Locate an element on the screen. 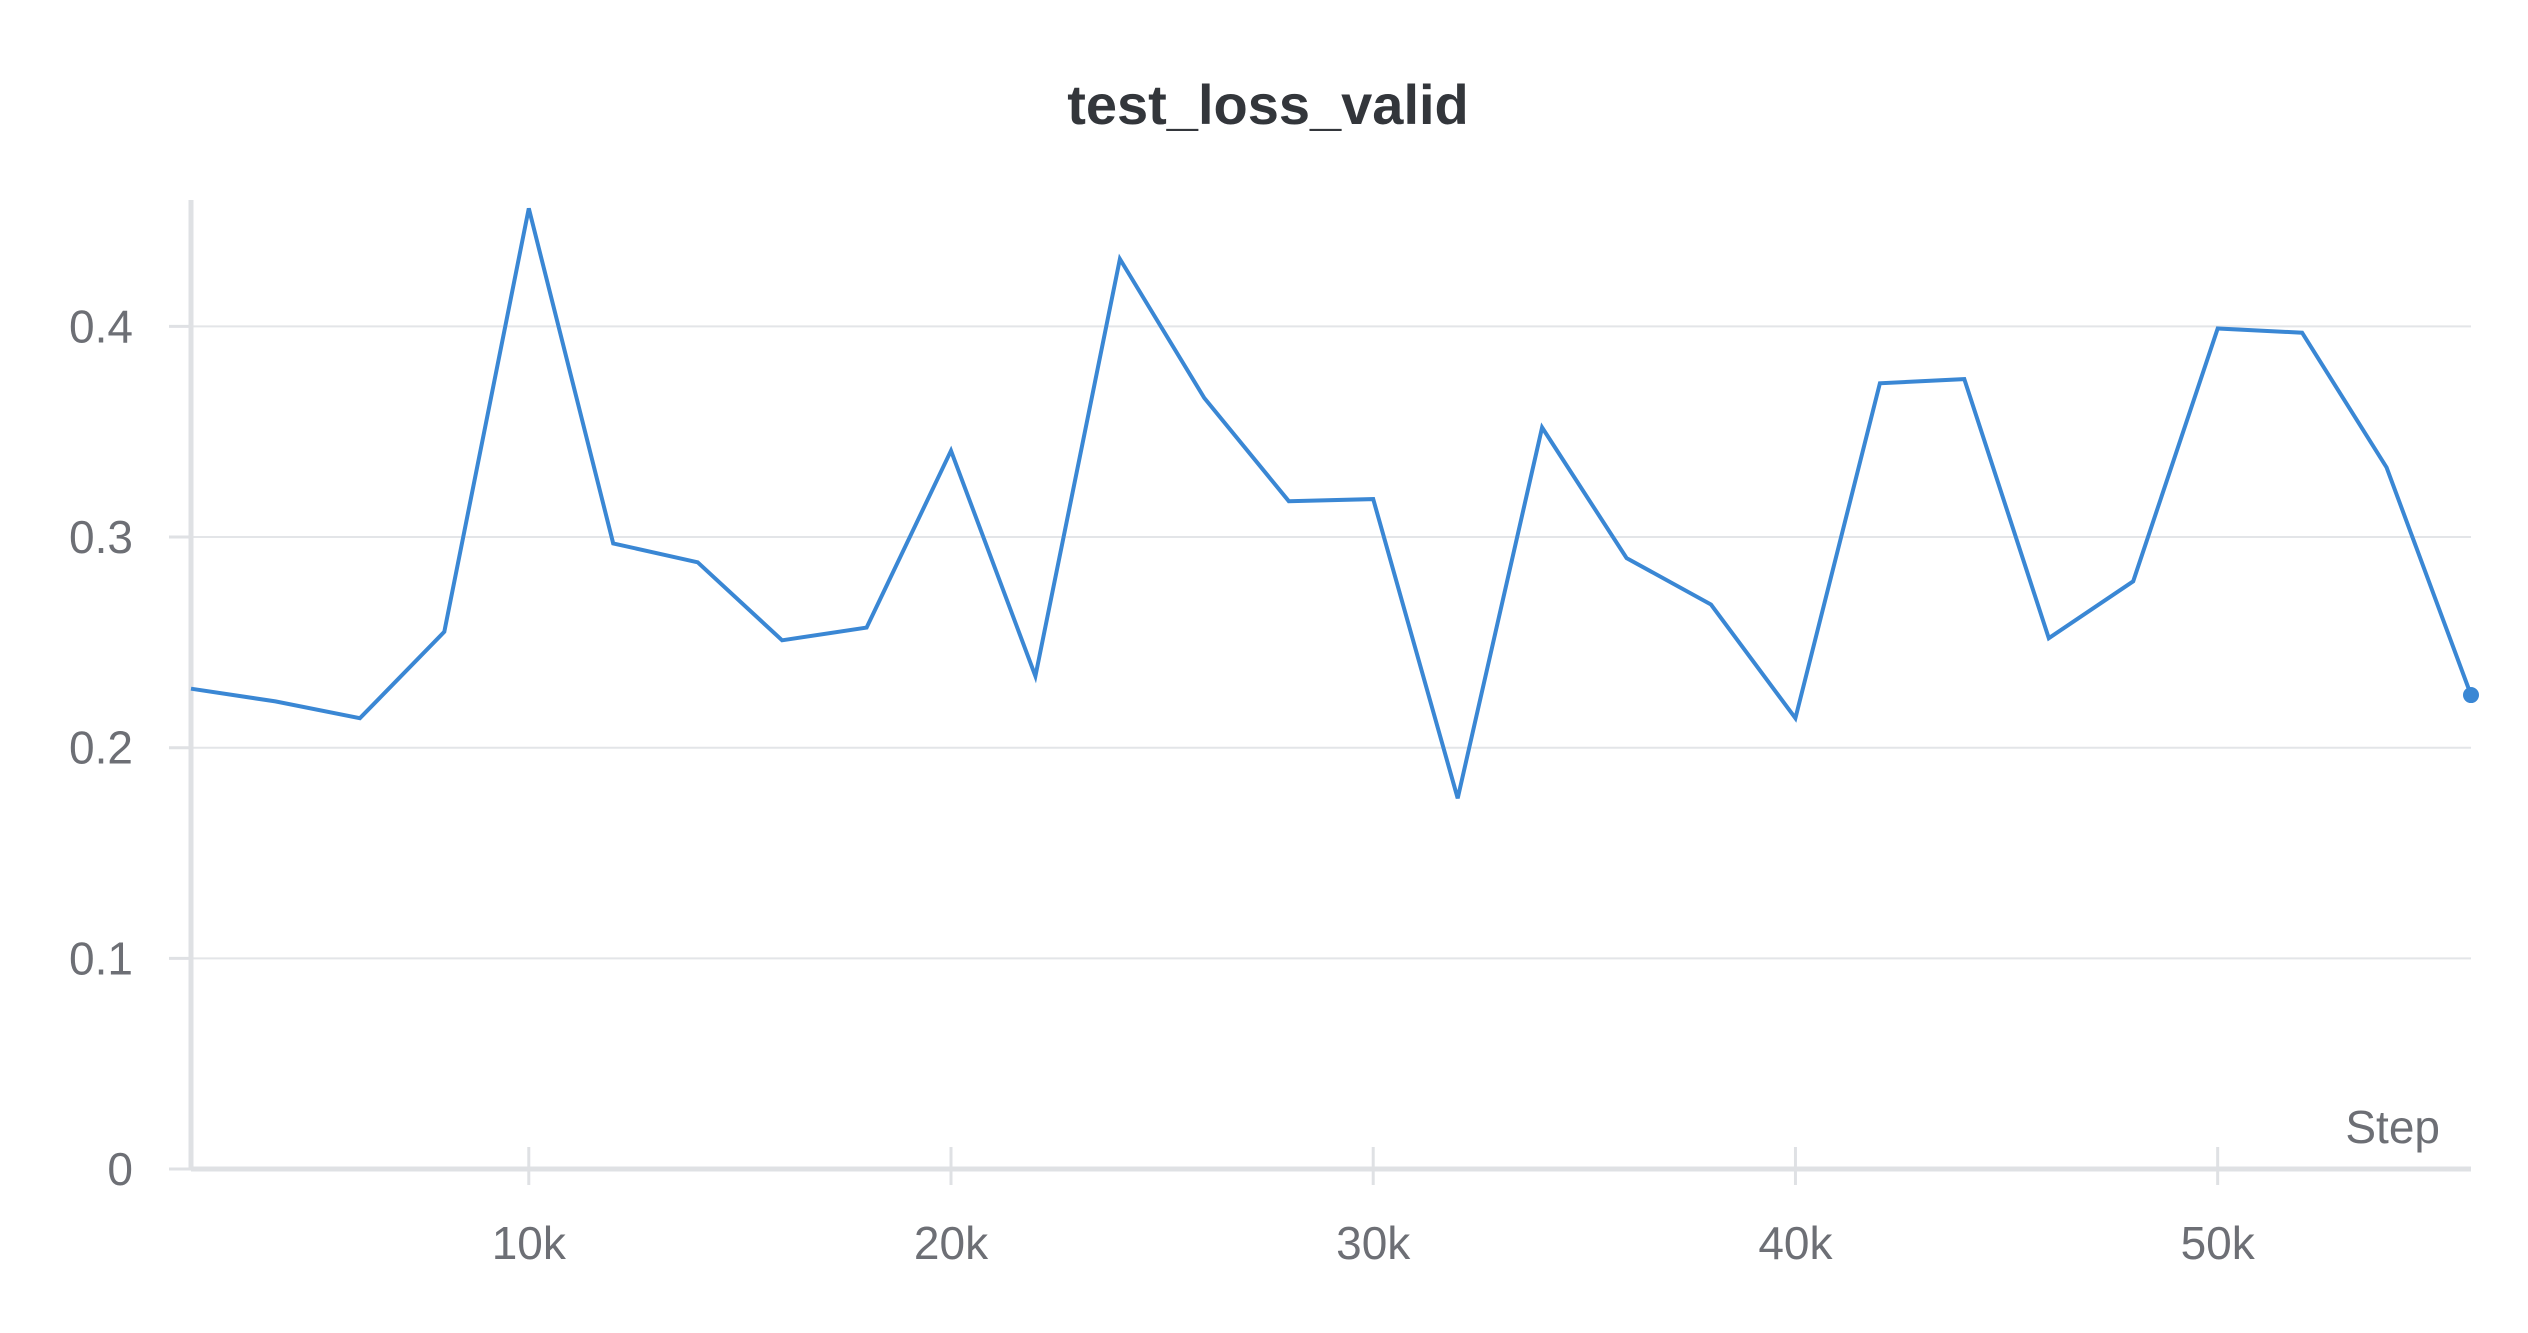 Image resolution: width=2528 pixels, height=1333 pixels. y-tick-label: 0.1 is located at coordinates (101, 958).